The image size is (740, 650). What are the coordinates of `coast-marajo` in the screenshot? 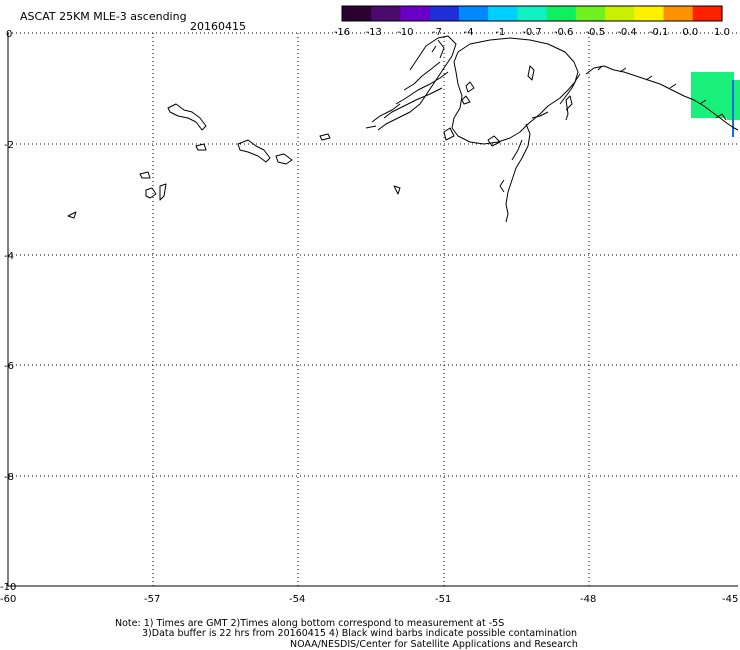 It's located at (515, 91).